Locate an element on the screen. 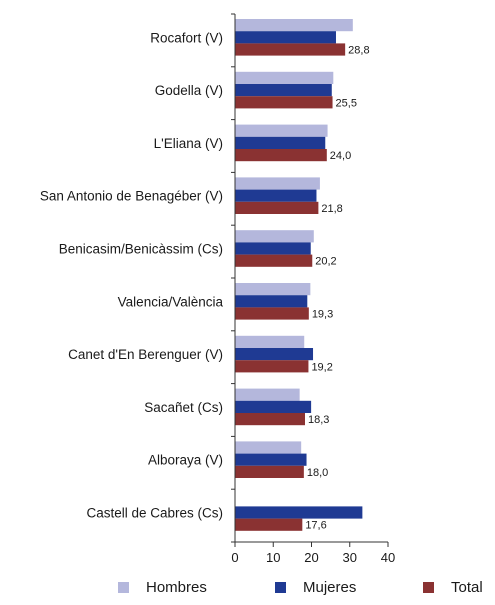  value-label-5: 19,3 is located at coordinates (322, 315).